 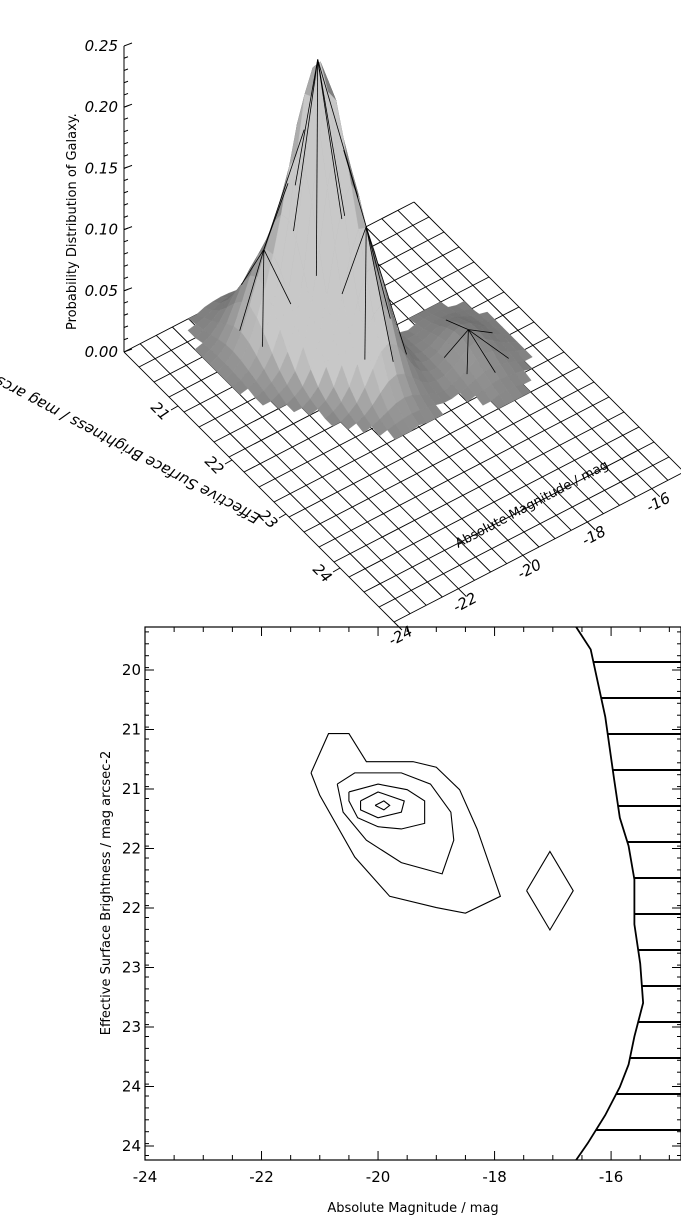 What do you see at coordinates (101, 46) in the screenshot?
I see `z-tick-label: 0.25` at bounding box center [101, 46].